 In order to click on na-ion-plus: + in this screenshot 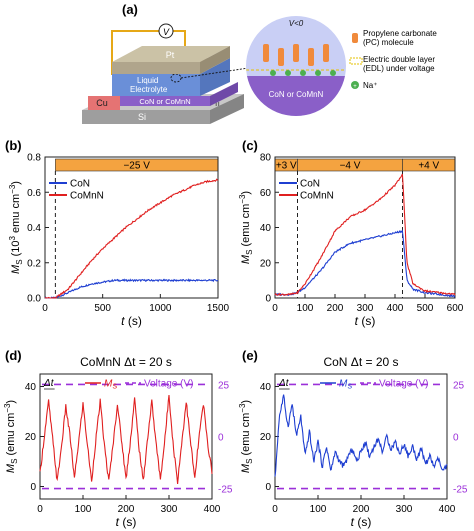, I will do `click(355, 87)`.